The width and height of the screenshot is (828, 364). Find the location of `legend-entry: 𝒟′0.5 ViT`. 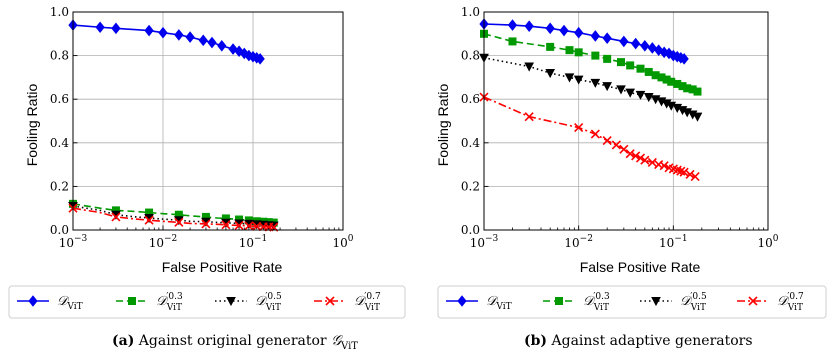

legend-entry: 𝒟′0.5 ViT is located at coordinates (673, 302).